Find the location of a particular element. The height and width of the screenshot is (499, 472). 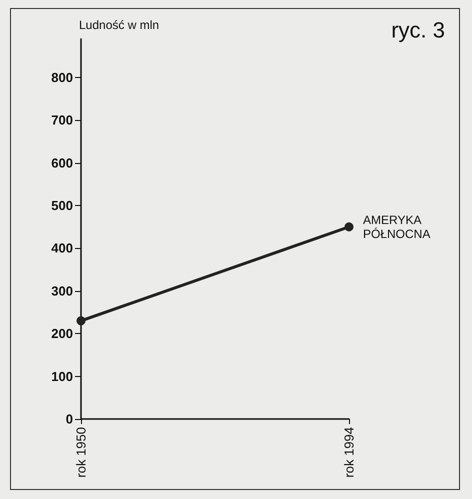

x-tick-label: rok 1950 is located at coordinates (81, 452).